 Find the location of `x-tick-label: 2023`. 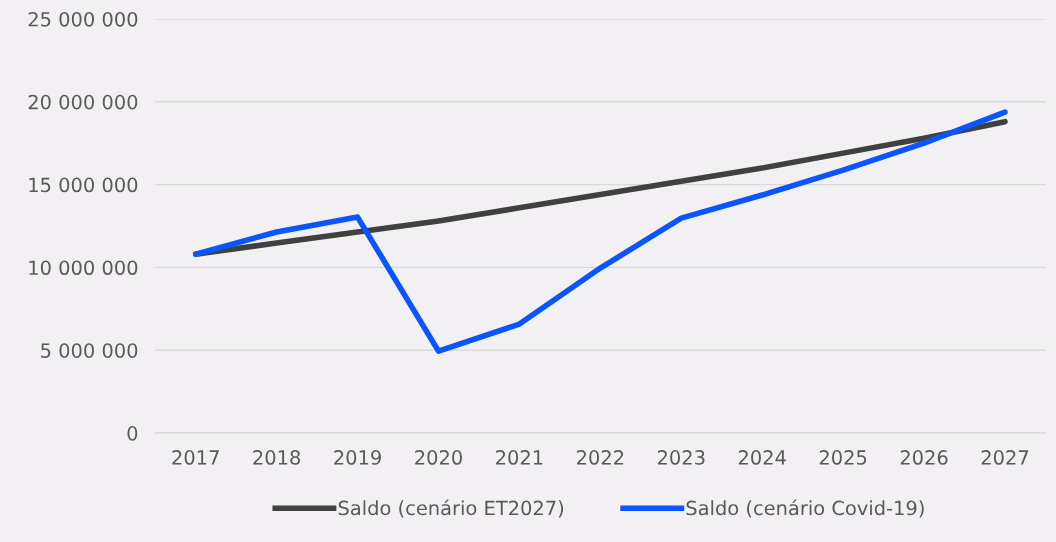

x-tick-label: 2023 is located at coordinates (681, 457).